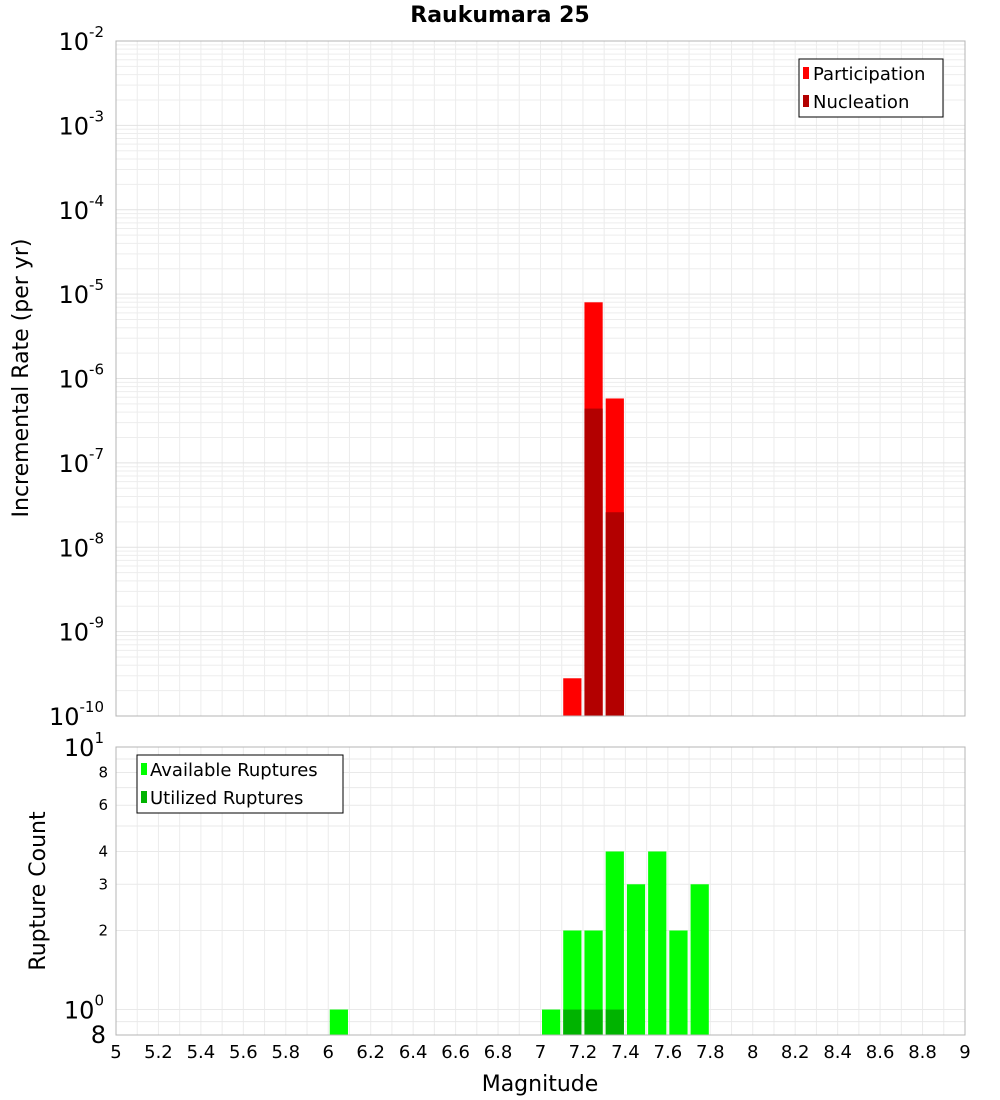 Image resolution: width=1000 pixels, height=1100 pixels. What do you see at coordinates (243, 1052) in the screenshot?
I see `x-tick-label: 5.6` at bounding box center [243, 1052].